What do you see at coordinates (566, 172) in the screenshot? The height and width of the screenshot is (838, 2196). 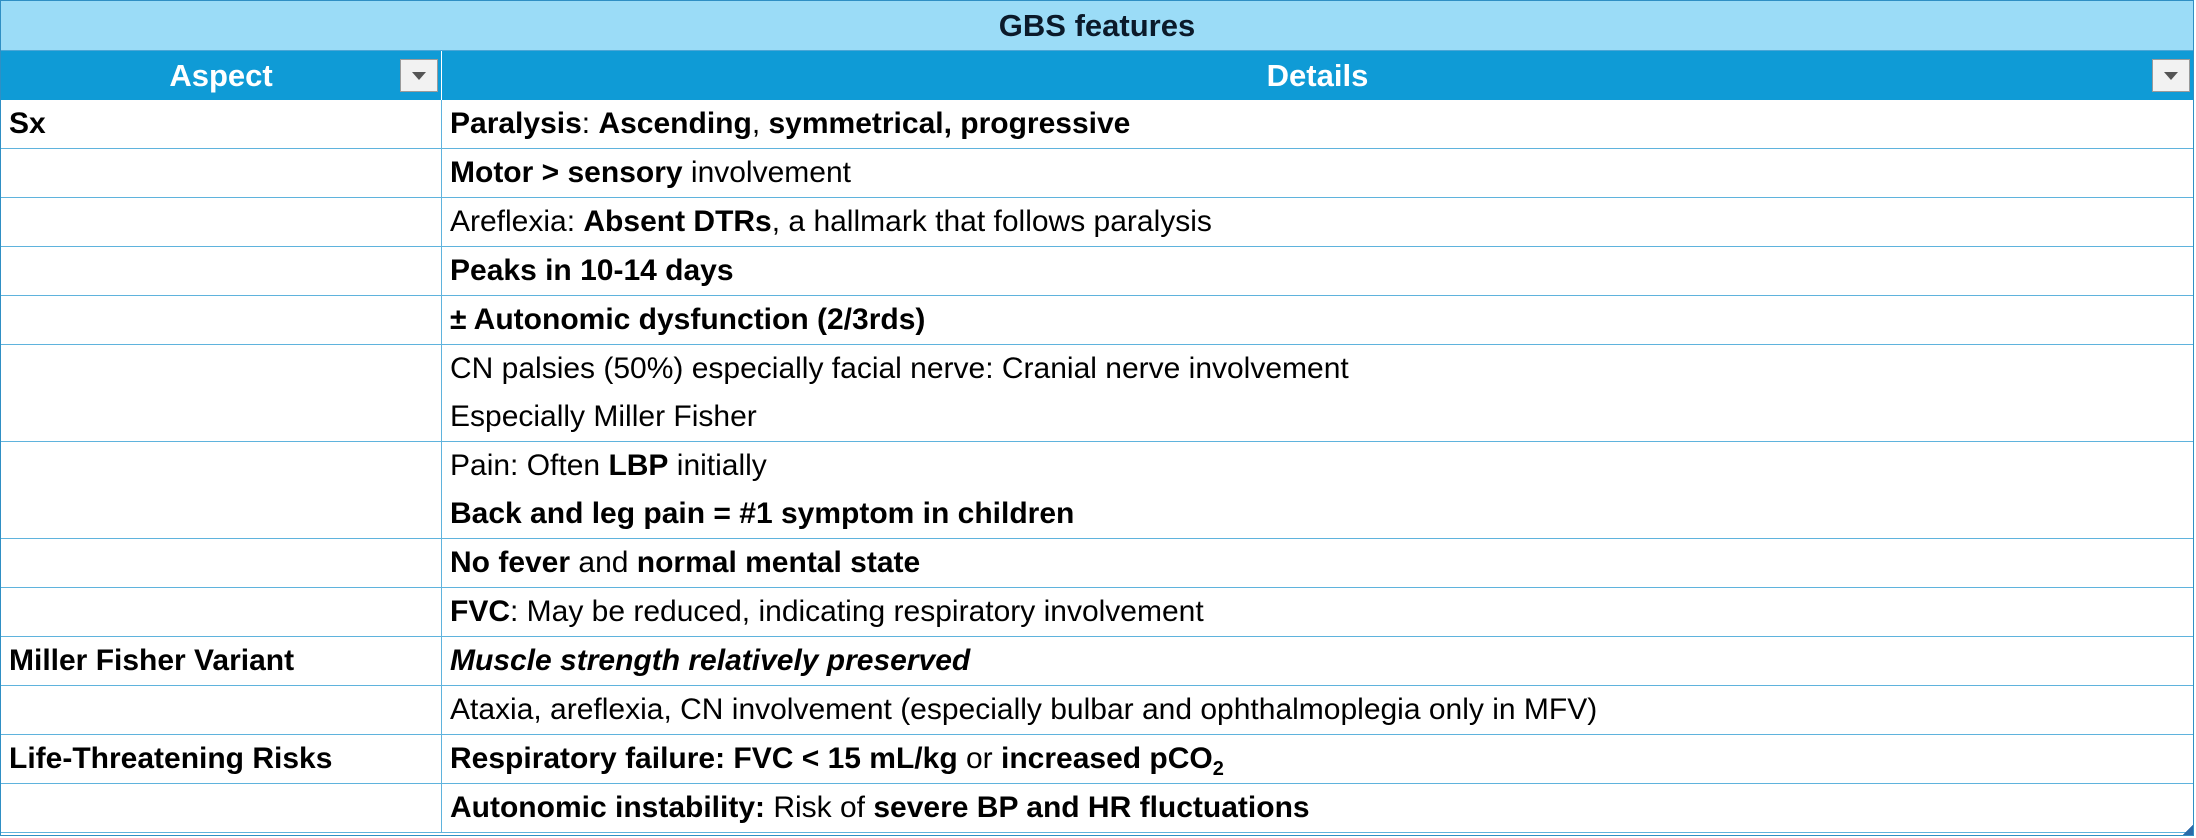 I see `details-text: Motor > sensory` at bounding box center [566, 172].